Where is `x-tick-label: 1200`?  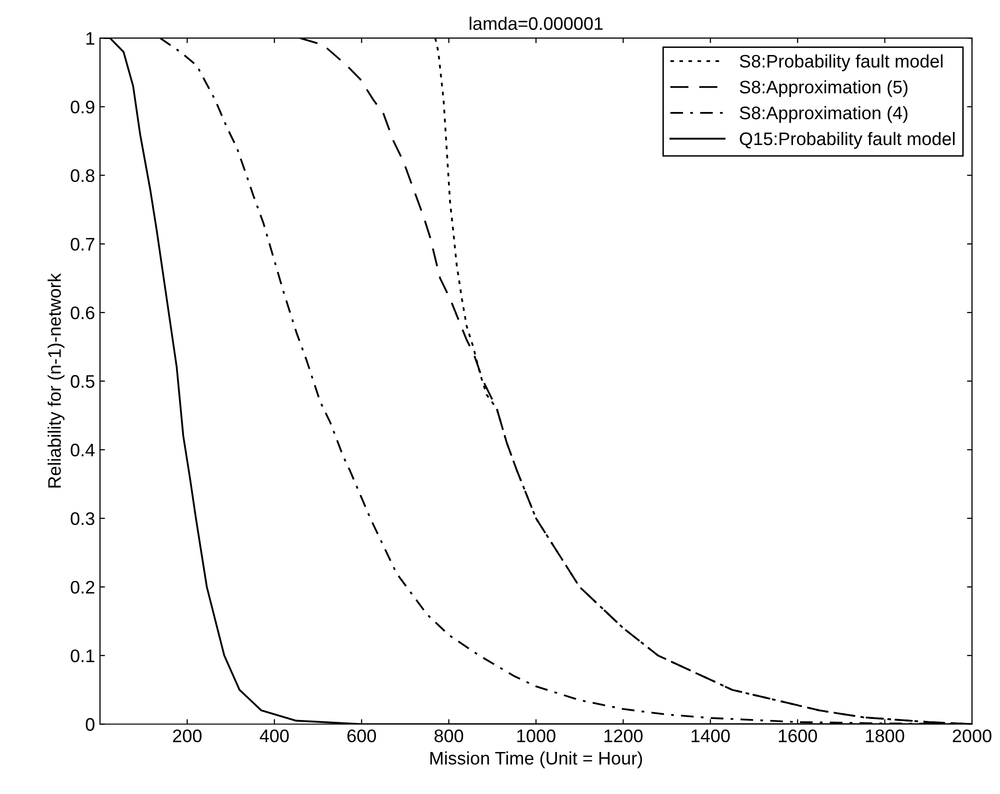
x-tick-label: 1200 is located at coordinates (623, 735).